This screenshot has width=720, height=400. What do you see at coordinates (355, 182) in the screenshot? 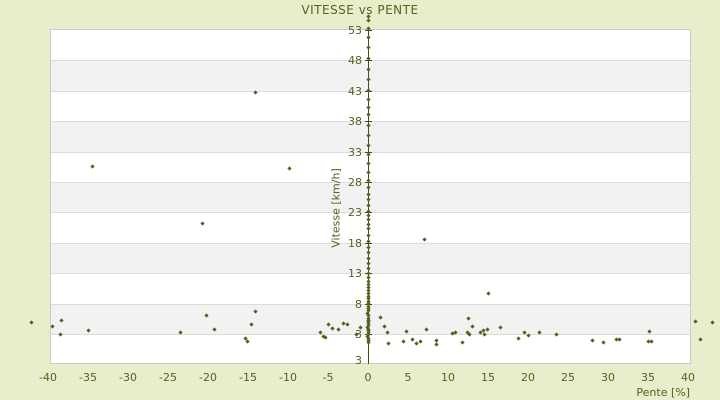
I see `y-tick-label: 28` at bounding box center [355, 182].